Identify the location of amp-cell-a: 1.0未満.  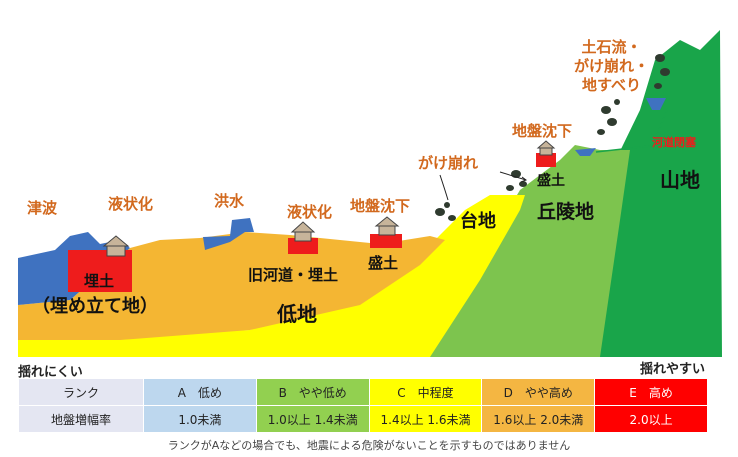
(200, 419).